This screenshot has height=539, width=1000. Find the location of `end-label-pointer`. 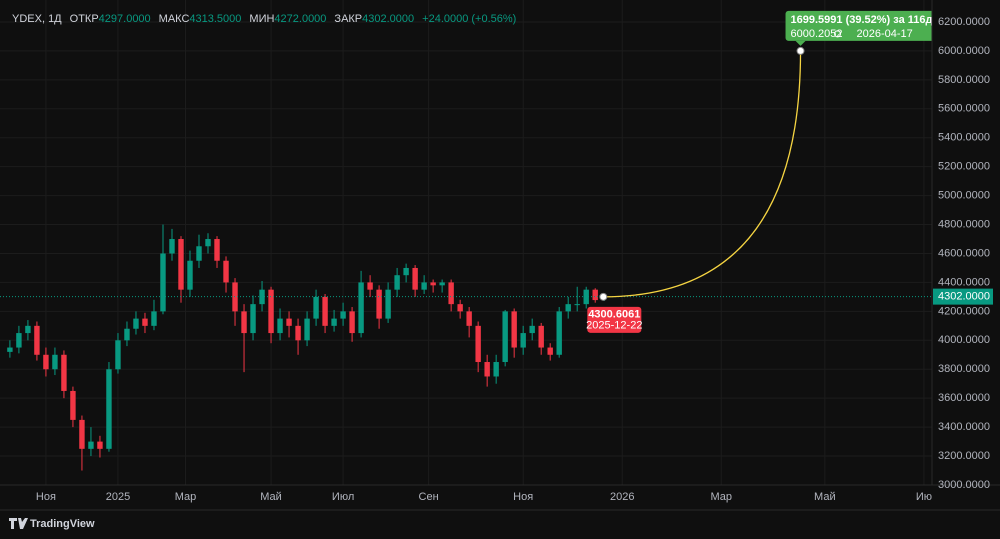

end-label-pointer is located at coordinates (800, 43).